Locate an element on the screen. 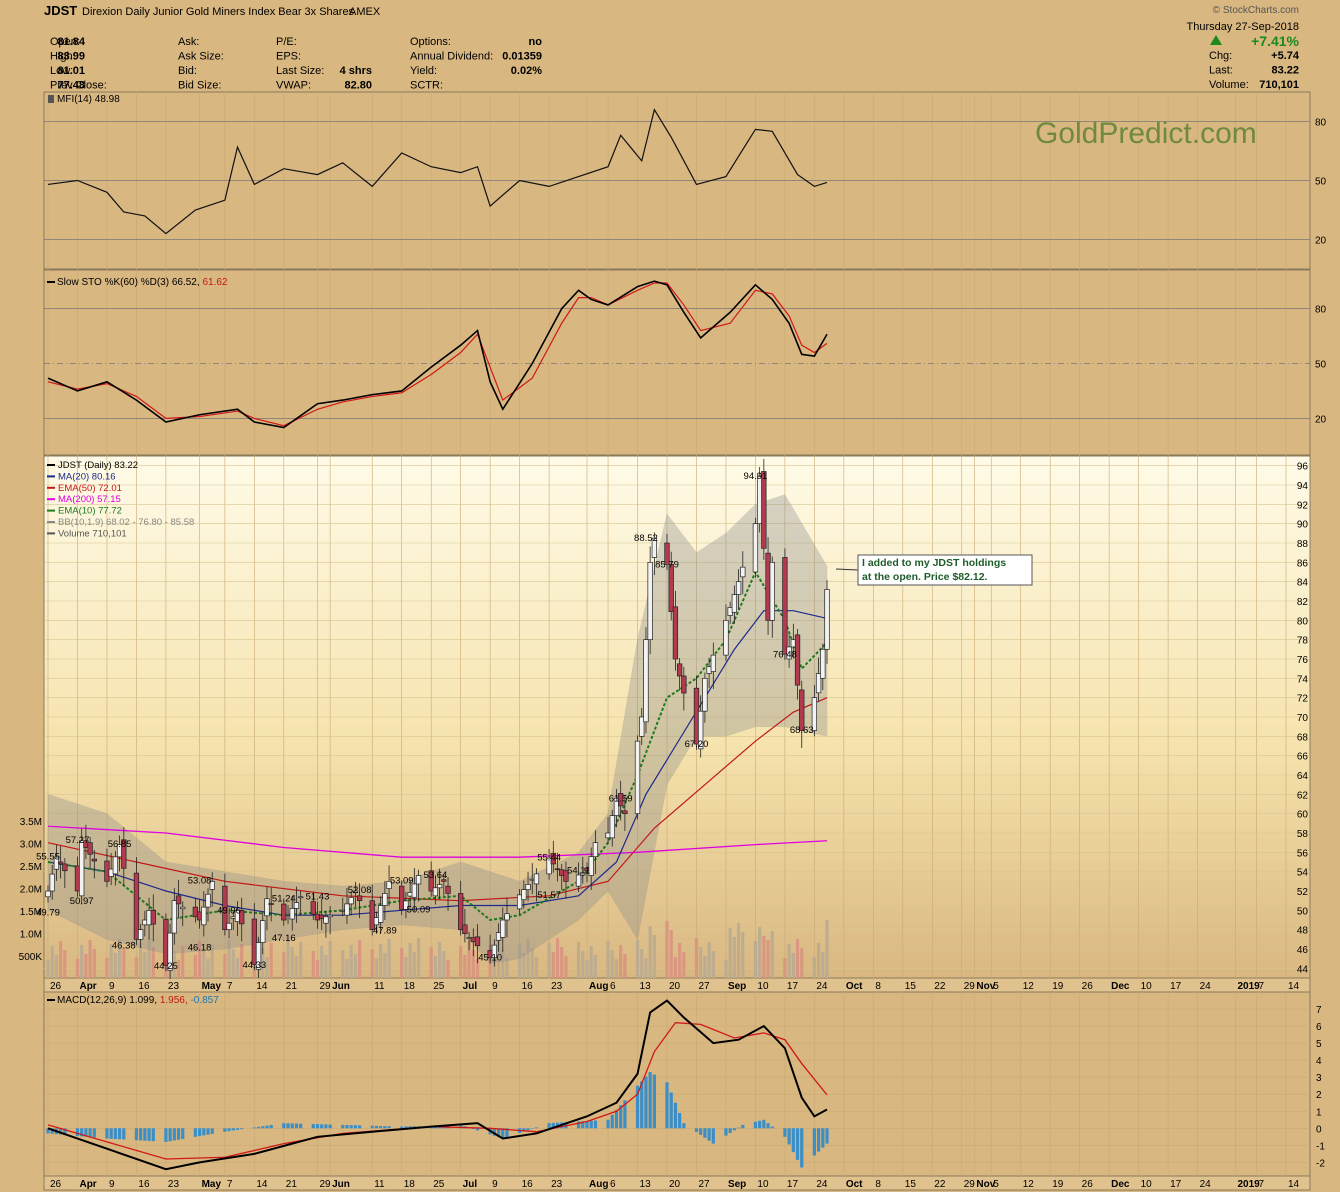  price-label: 51.43 is located at coordinates (318, 897).